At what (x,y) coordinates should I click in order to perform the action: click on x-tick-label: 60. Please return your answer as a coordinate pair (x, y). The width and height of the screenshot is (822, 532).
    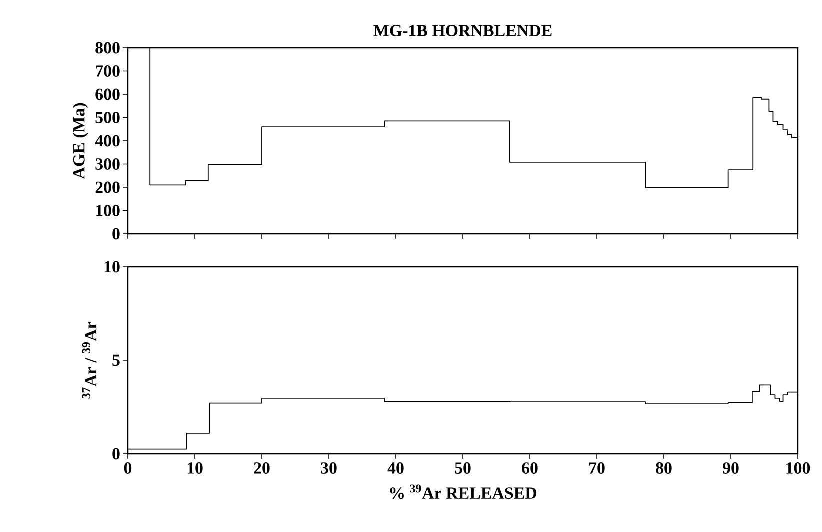
    Looking at the image, I should click on (530, 468).